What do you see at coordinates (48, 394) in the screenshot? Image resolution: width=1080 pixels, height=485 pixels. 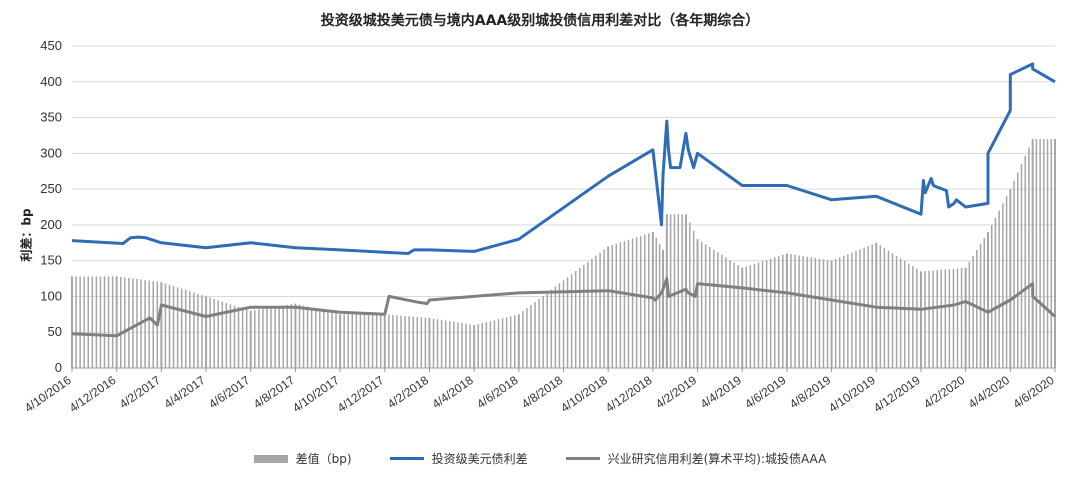 I see `x-tick-label: 4/10/2016` at bounding box center [48, 394].